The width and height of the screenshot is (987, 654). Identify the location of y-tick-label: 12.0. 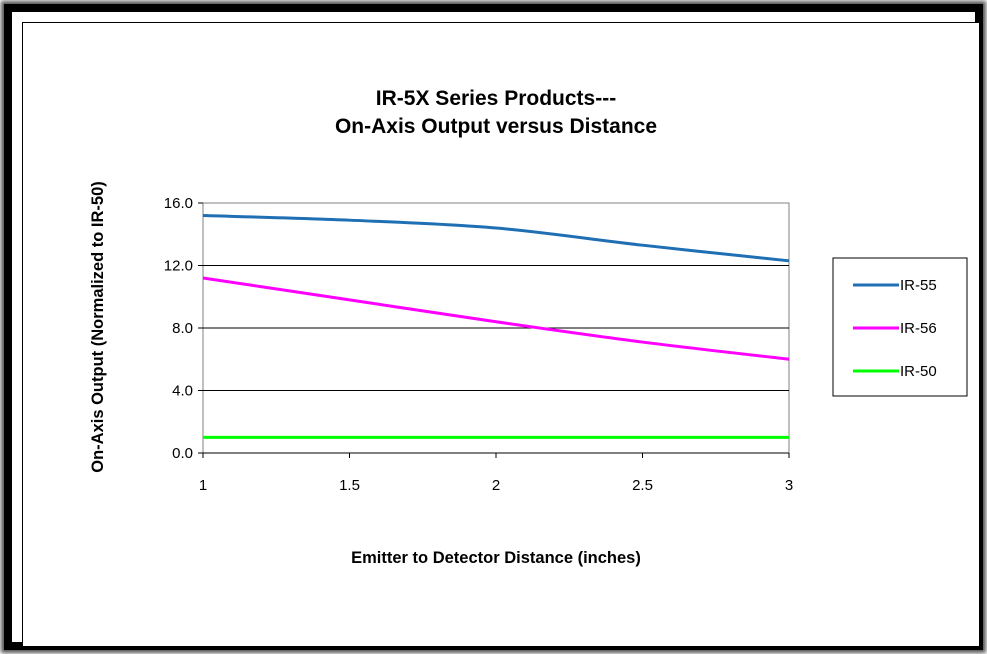
(178, 266).